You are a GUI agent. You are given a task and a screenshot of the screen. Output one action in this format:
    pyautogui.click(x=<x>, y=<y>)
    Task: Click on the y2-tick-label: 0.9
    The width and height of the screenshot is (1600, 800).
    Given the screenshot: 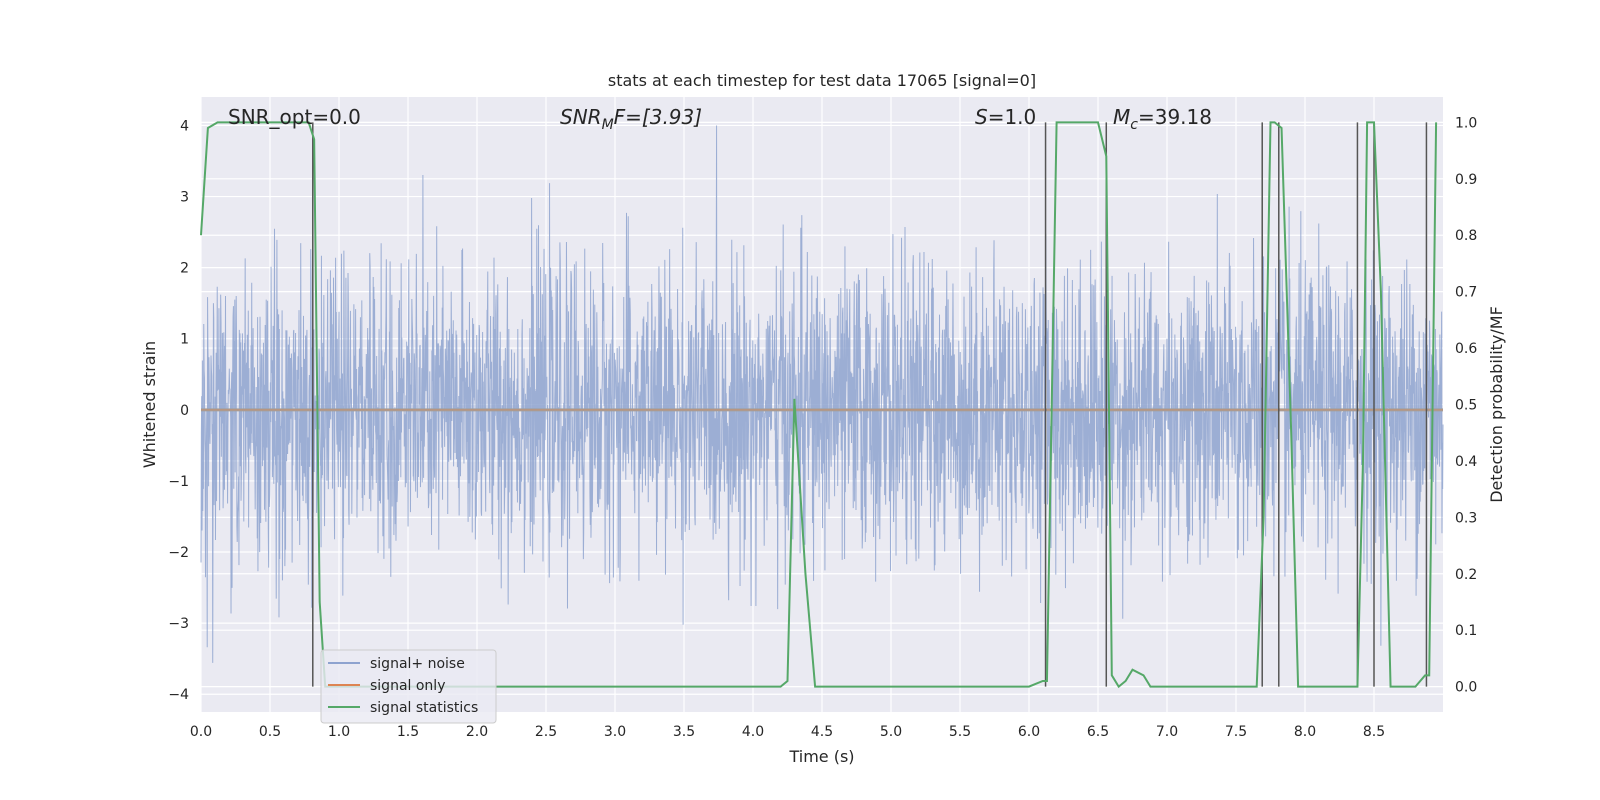 What is the action you would take?
    pyautogui.click(x=1466, y=180)
    